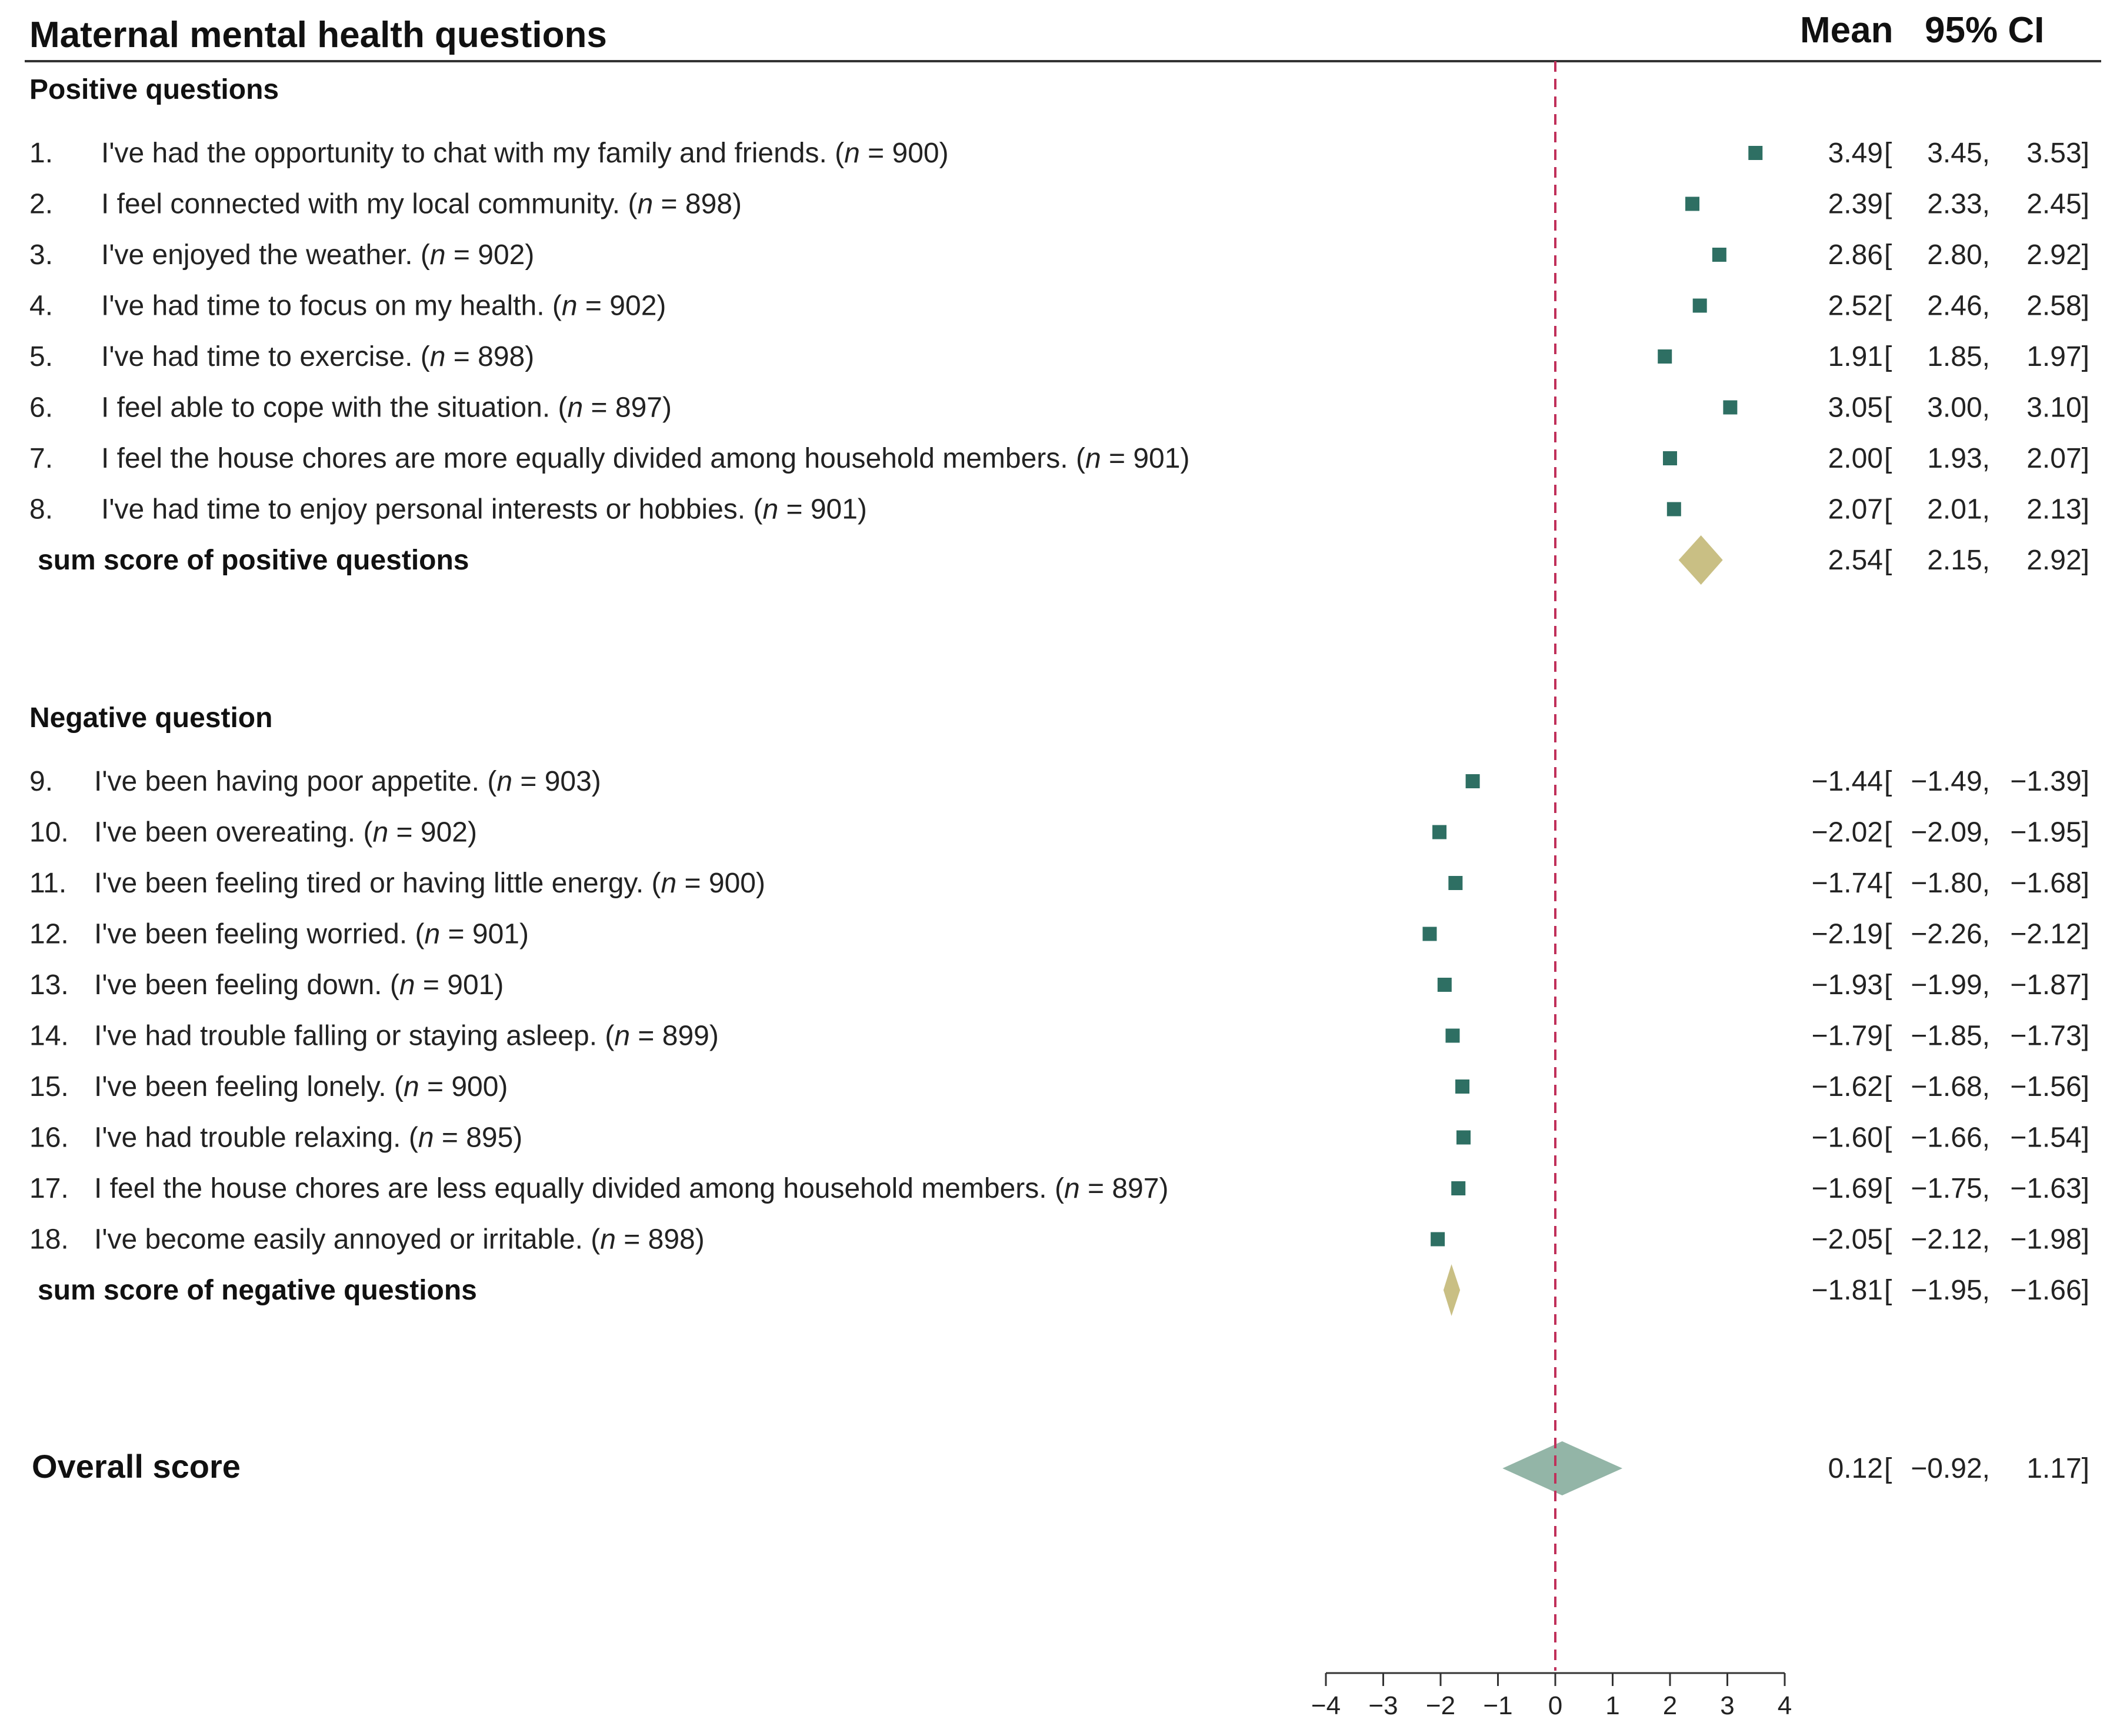  Describe the element at coordinates (1888, 509) in the screenshot. I see `item-8-ci-bracket: [` at that location.